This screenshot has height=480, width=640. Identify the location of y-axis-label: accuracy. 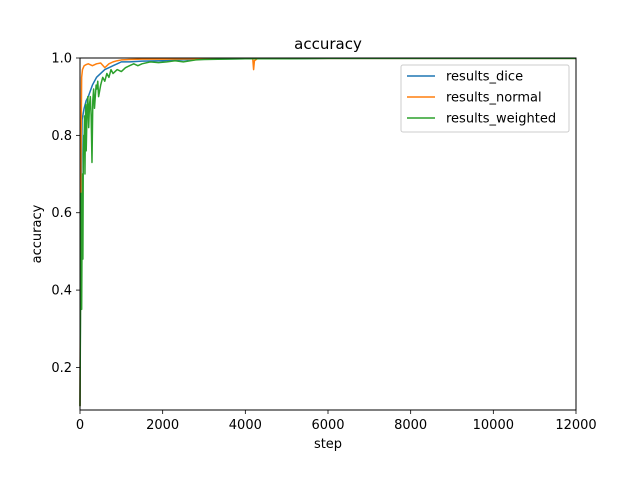
(37, 233).